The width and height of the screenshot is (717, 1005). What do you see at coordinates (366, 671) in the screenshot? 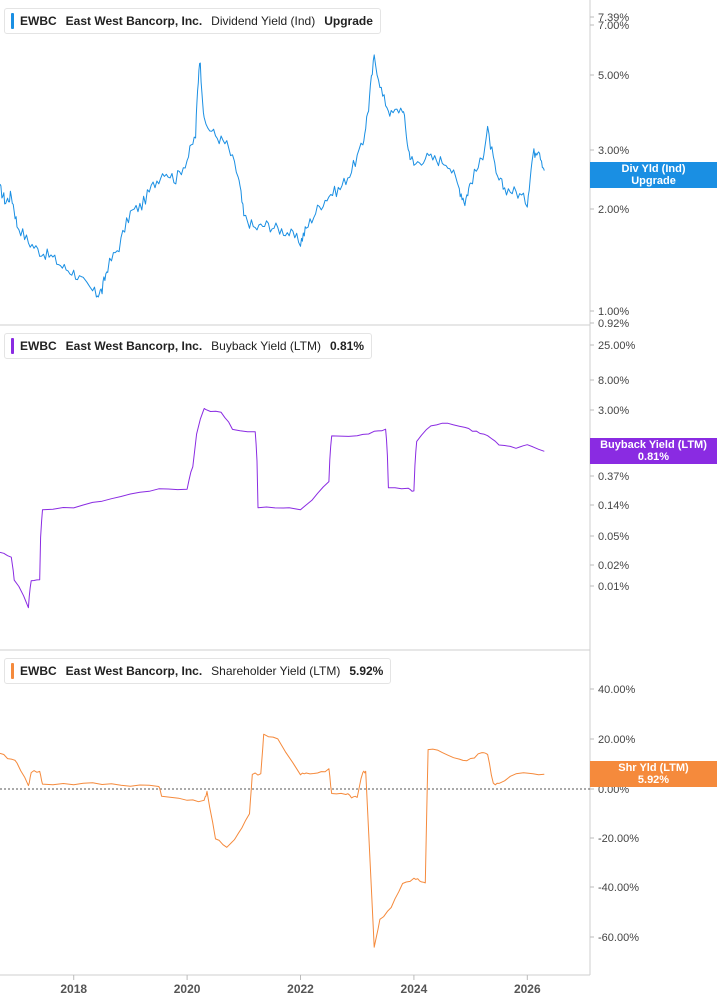
I see `shareholder-legend-value: 5.92%` at bounding box center [366, 671].